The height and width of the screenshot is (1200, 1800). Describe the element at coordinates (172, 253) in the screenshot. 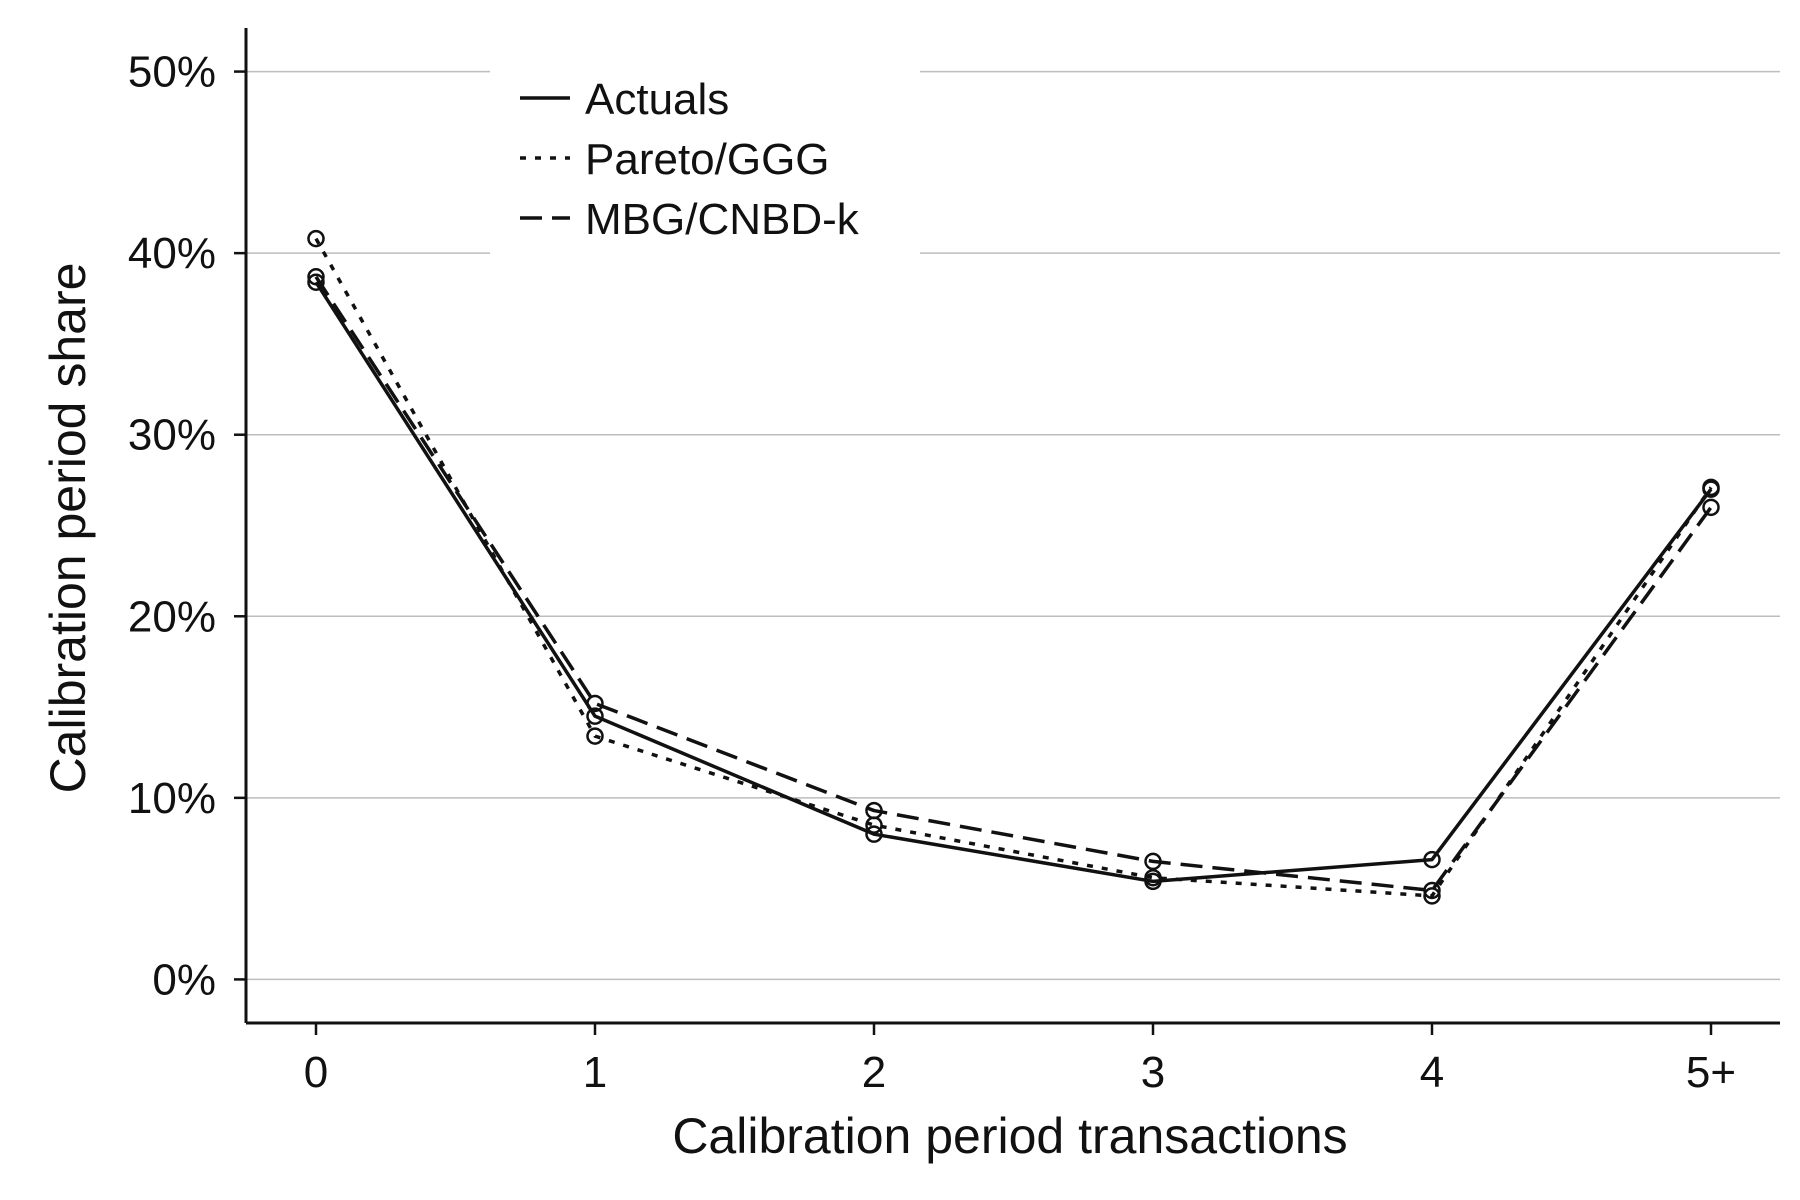

I see `y-tick-label: 40%` at that location.